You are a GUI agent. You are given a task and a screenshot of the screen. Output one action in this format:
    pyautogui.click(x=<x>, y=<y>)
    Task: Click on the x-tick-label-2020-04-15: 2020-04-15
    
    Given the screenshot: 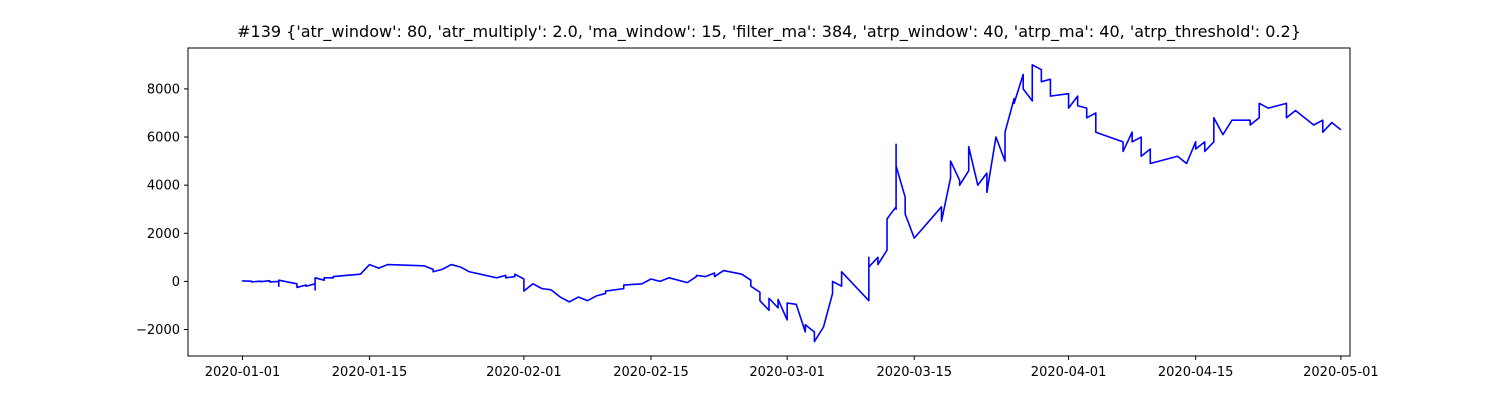 What is the action you would take?
    pyautogui.click(x=1196, y=372)
    